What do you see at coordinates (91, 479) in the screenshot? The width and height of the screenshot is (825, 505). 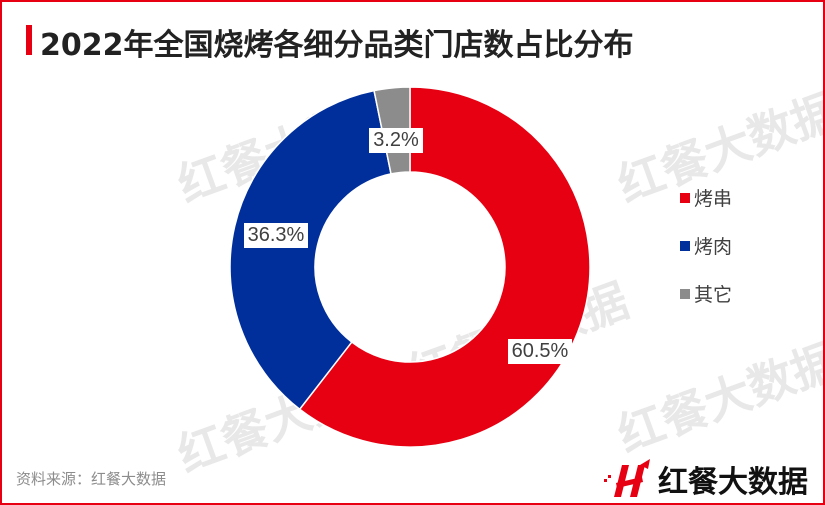 I see `source-note: 资料来源：红餐大数据` at bounding box center [91, 479].